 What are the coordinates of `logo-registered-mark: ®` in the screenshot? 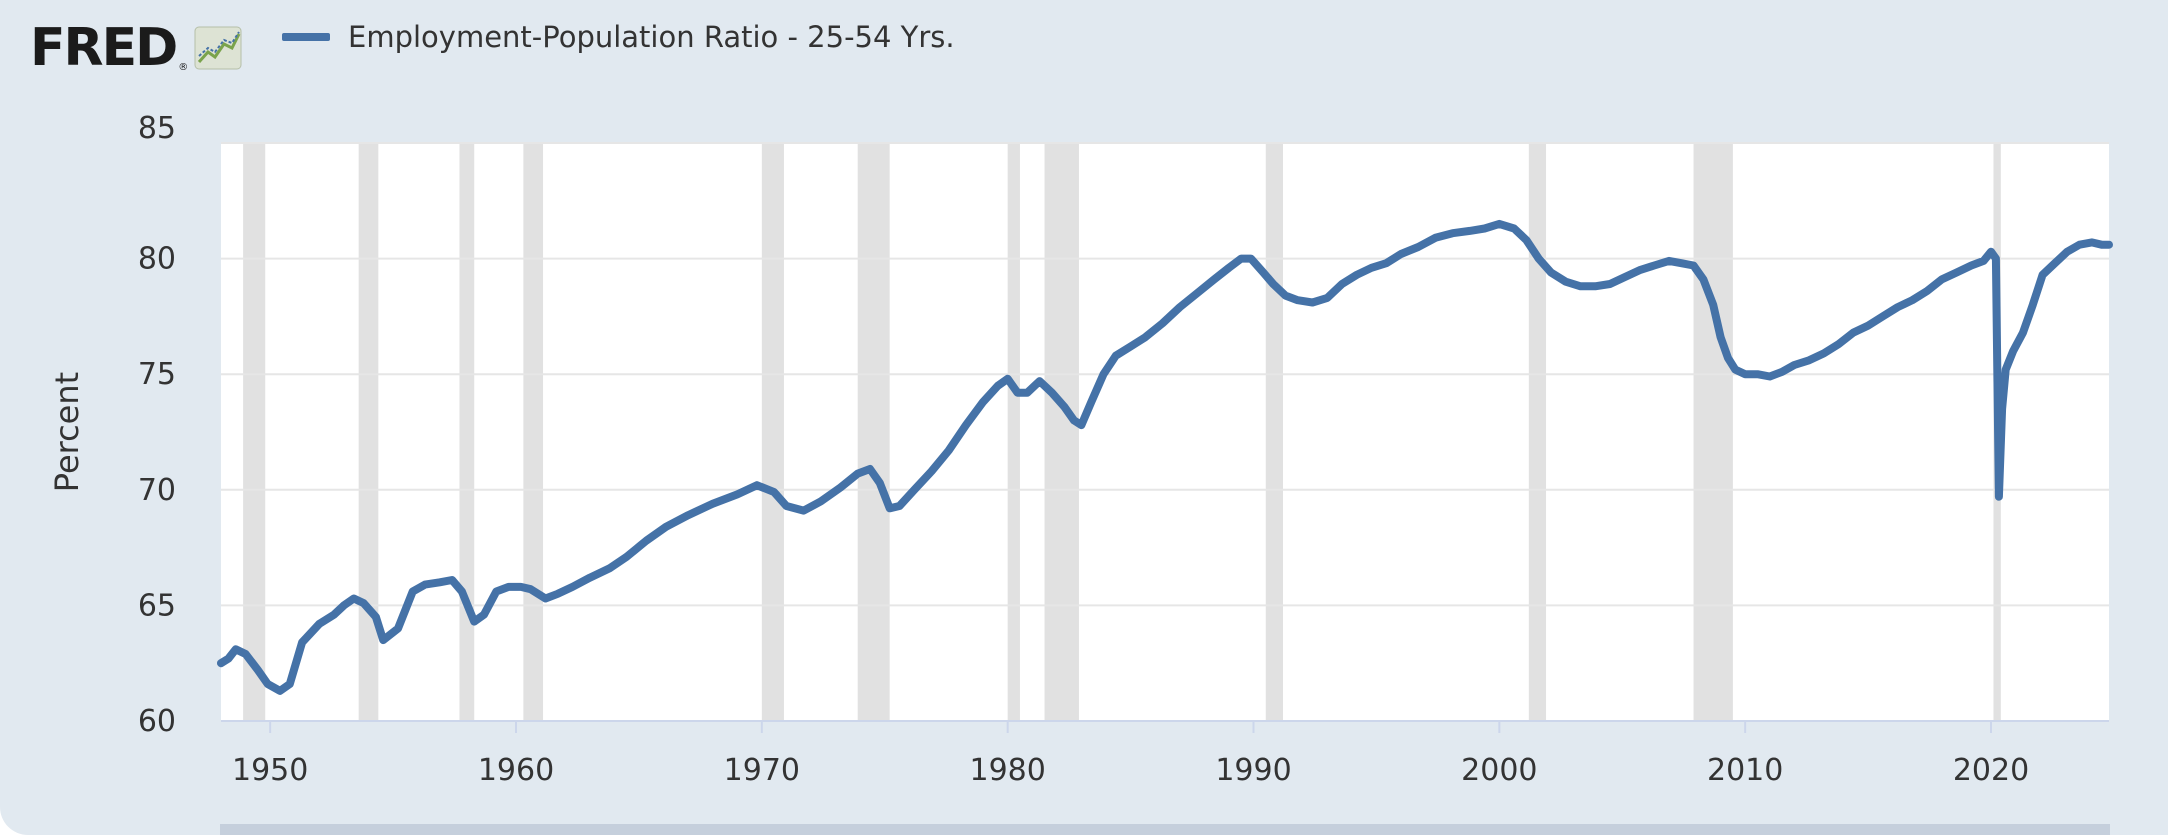 It's located at (183, 67).